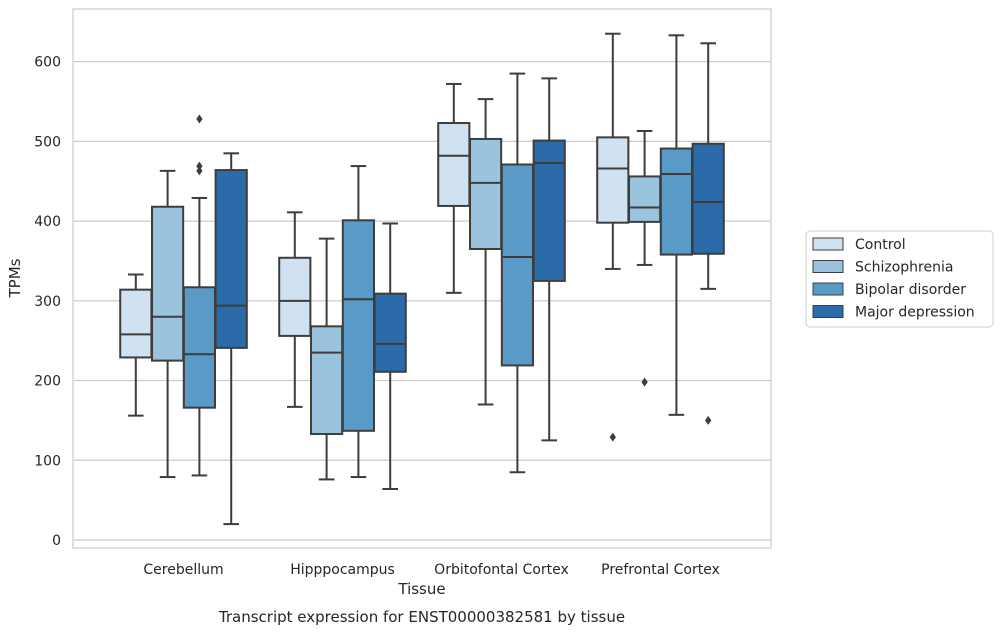  I want to click on y-tick-label: 500, so click(47, 142).